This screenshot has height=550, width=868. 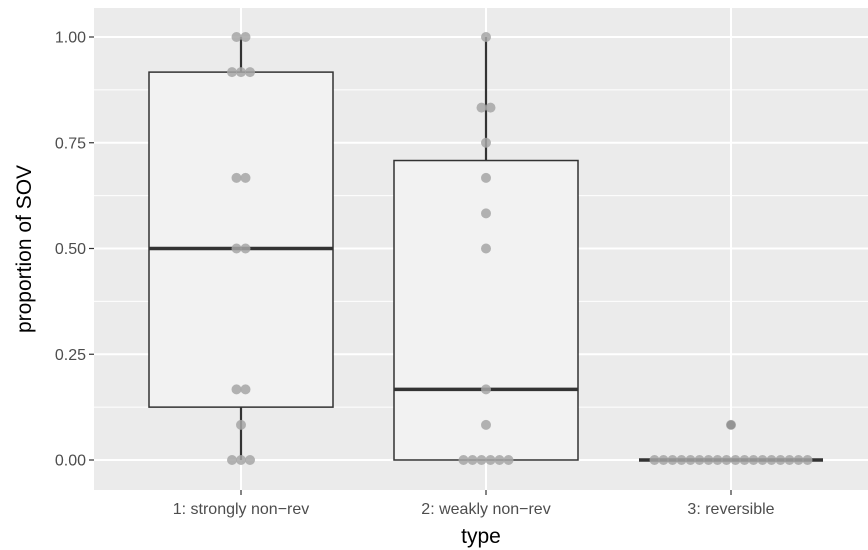 What do you see at coordinates (70, 249) in the screenshot?
I see `y-tick-label: 0.50` at bounding box center [70, 249].